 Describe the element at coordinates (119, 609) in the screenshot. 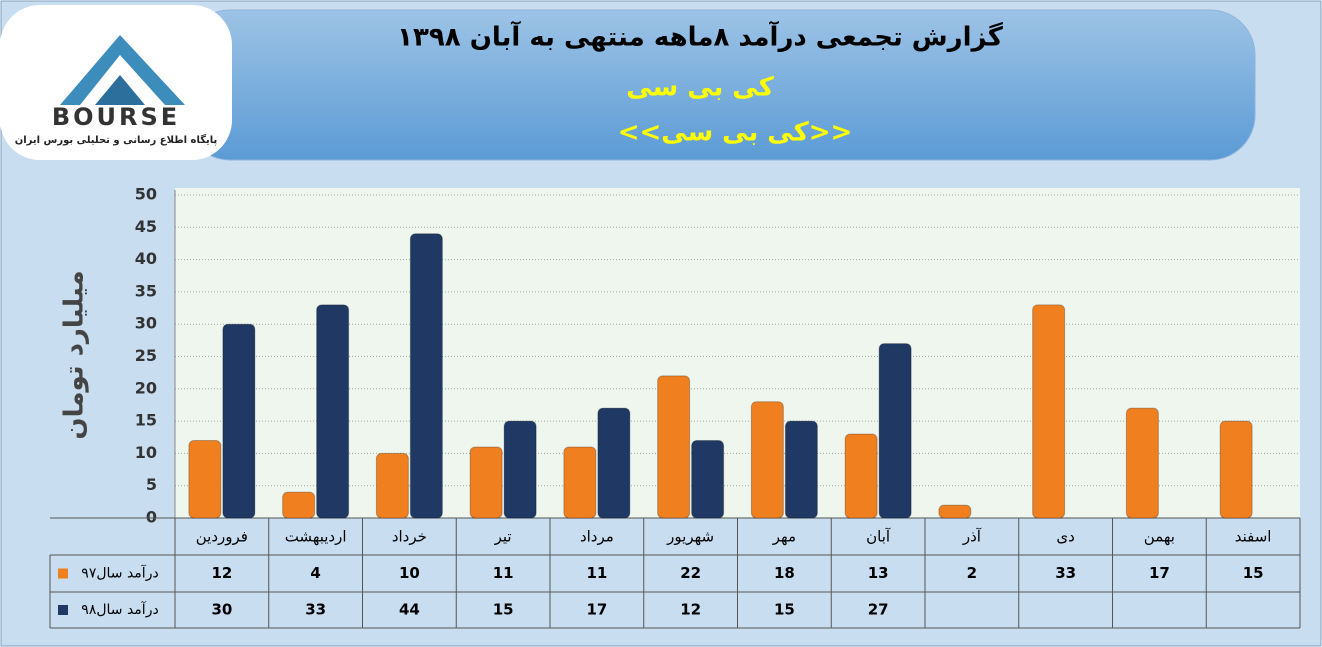

I see `legend-label: درآمد سال۹۸` at that location.